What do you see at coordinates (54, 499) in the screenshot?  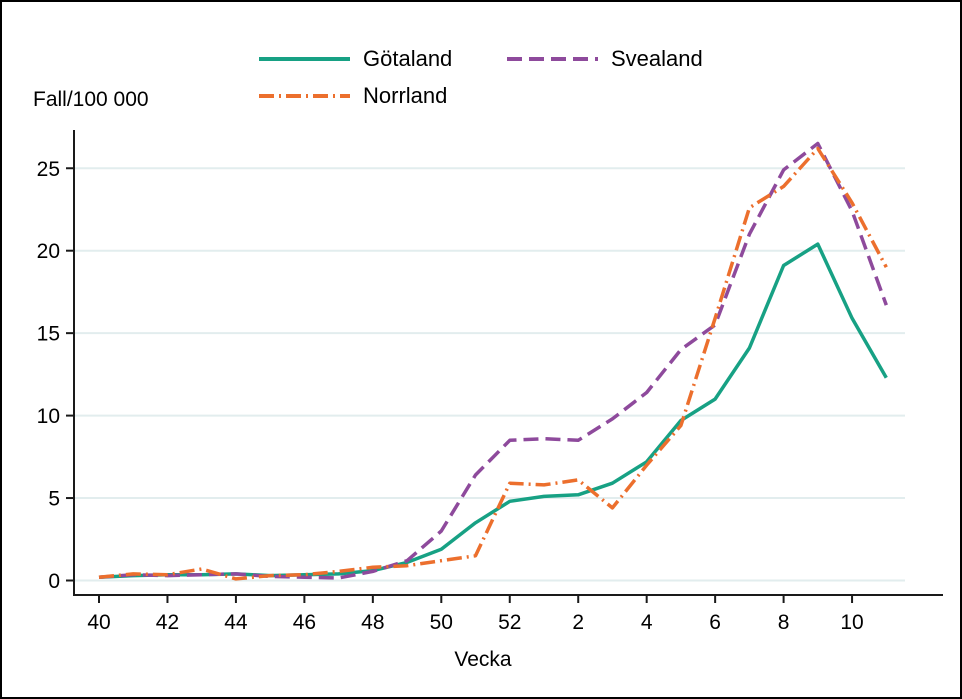 I see `y-tick-label: 5` at bounding box center [54, 499].